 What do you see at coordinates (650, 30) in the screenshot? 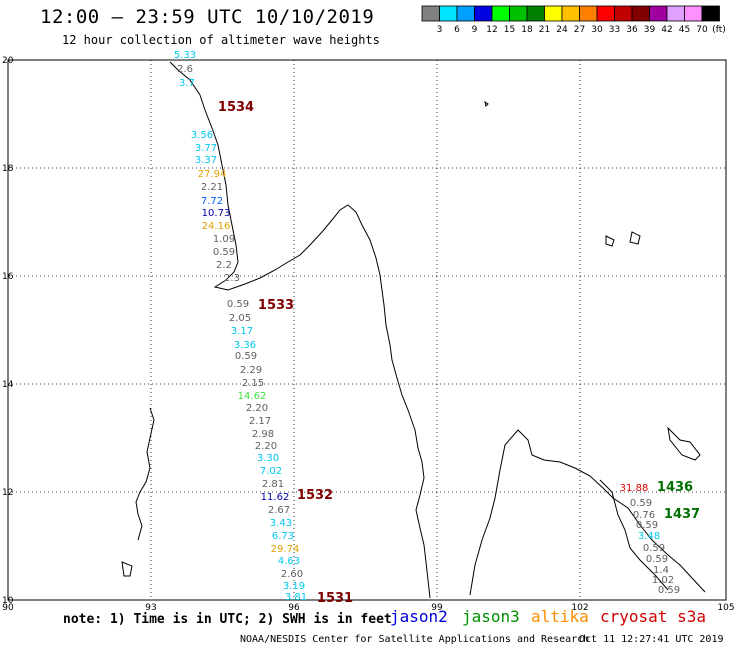
I see `legend-bin-label: 39` at bounding box center [650, 30].